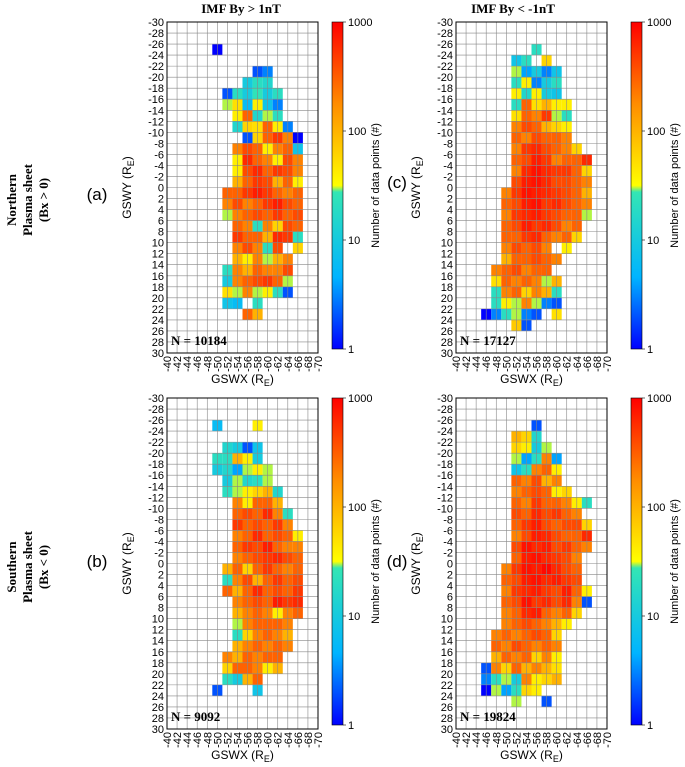 This screenshot has height=767, width=685. Describe the element at coordinates (445, 67) in the screenshot. I see `y-tick-label: -22` at that location.